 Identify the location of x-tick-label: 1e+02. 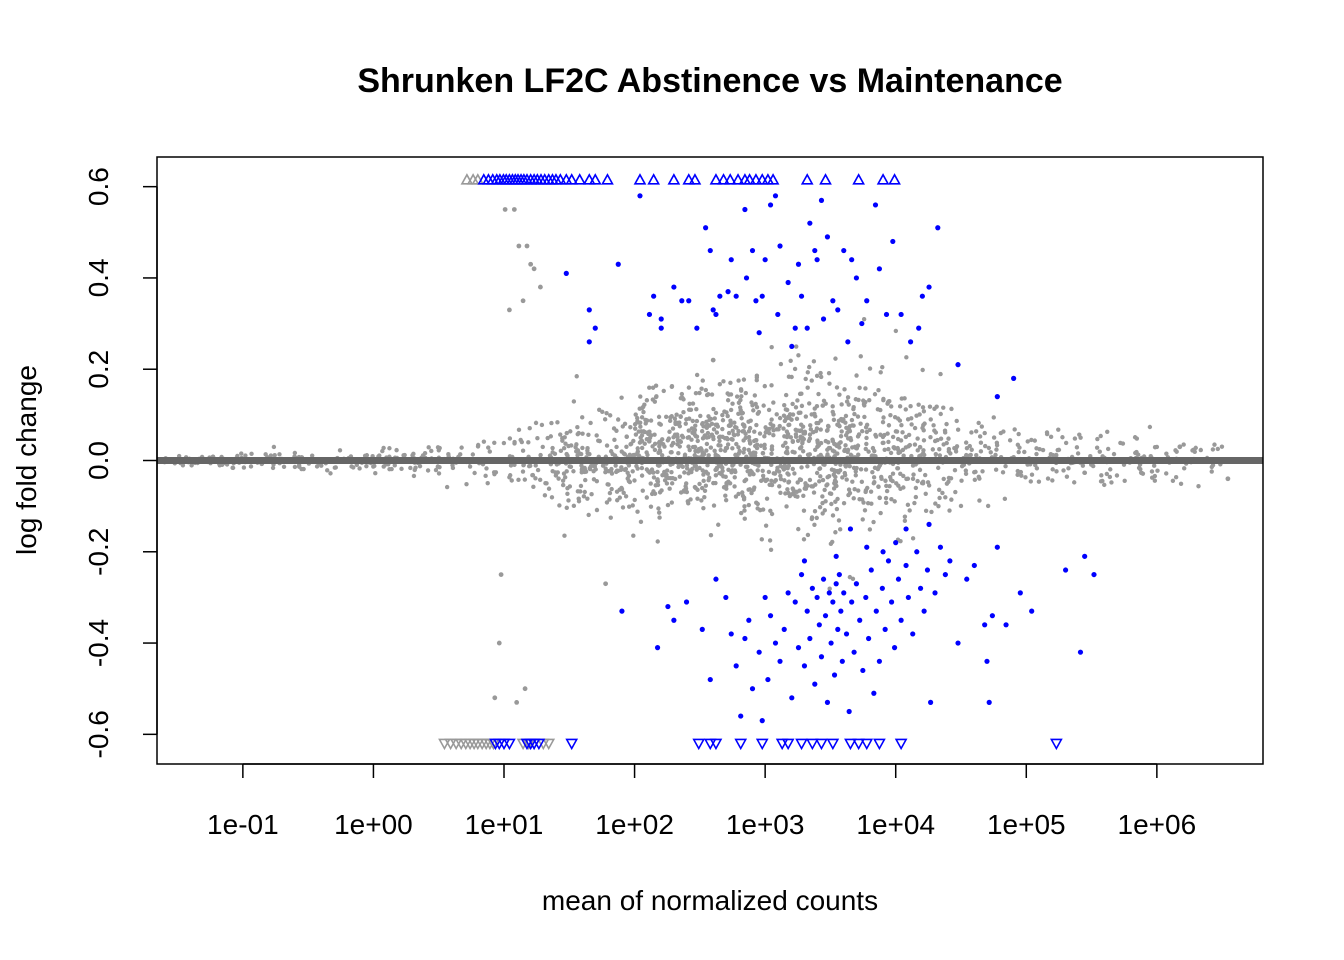
(634, 824).